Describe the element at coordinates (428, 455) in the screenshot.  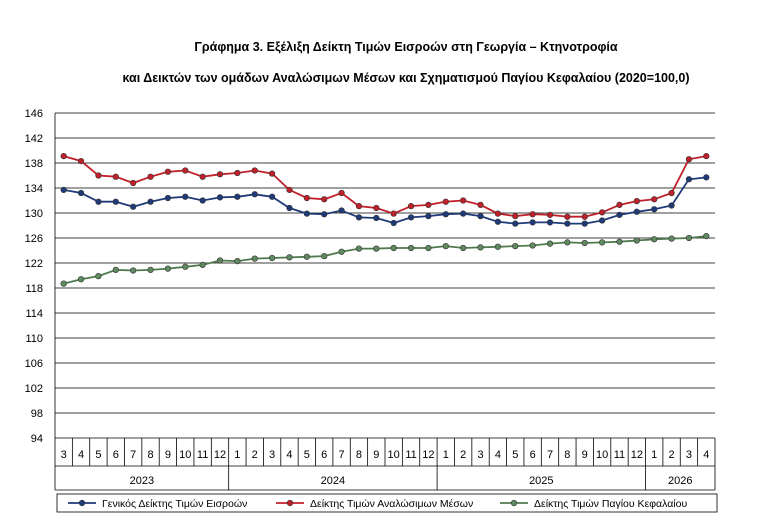
I see `x-tick-label: 12` at that location.